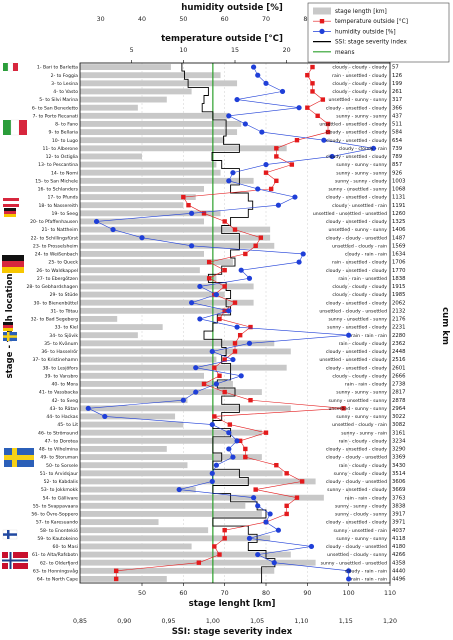 Image resolution: width=453 pixels, height=640 pixels. I want to click on stage-label: 37- to Kristinehamn, so click(55, 360).